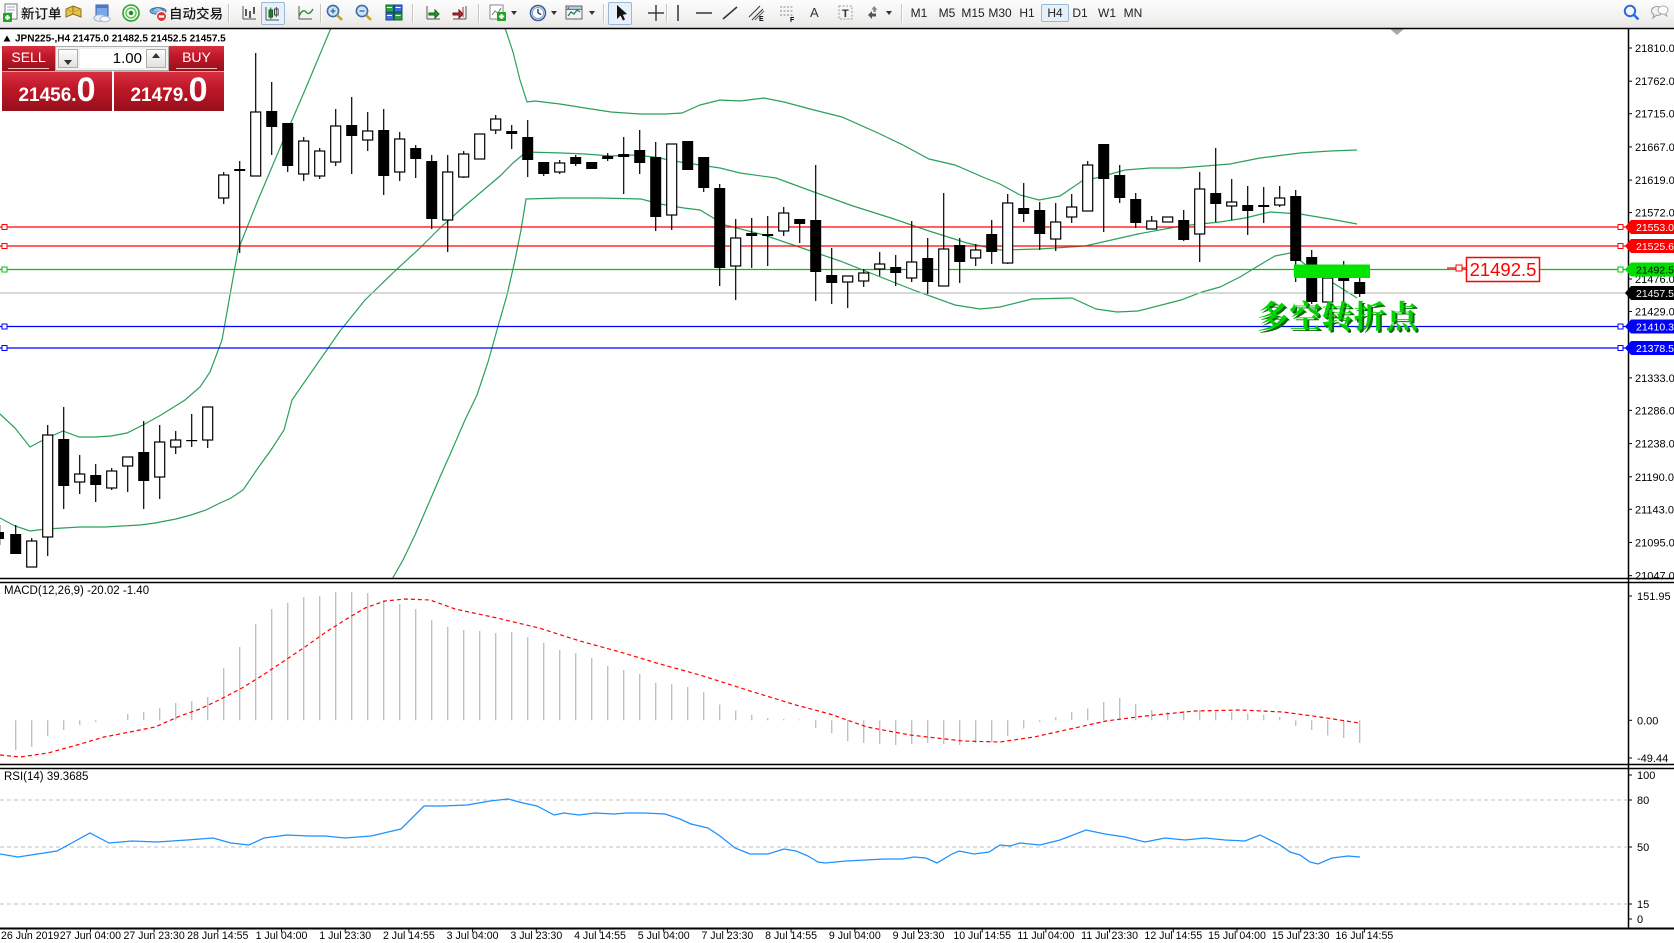  Describe the element at coordinates (1654, 445) in the screenshot. I see `svg-text: 21238.0` at that location.